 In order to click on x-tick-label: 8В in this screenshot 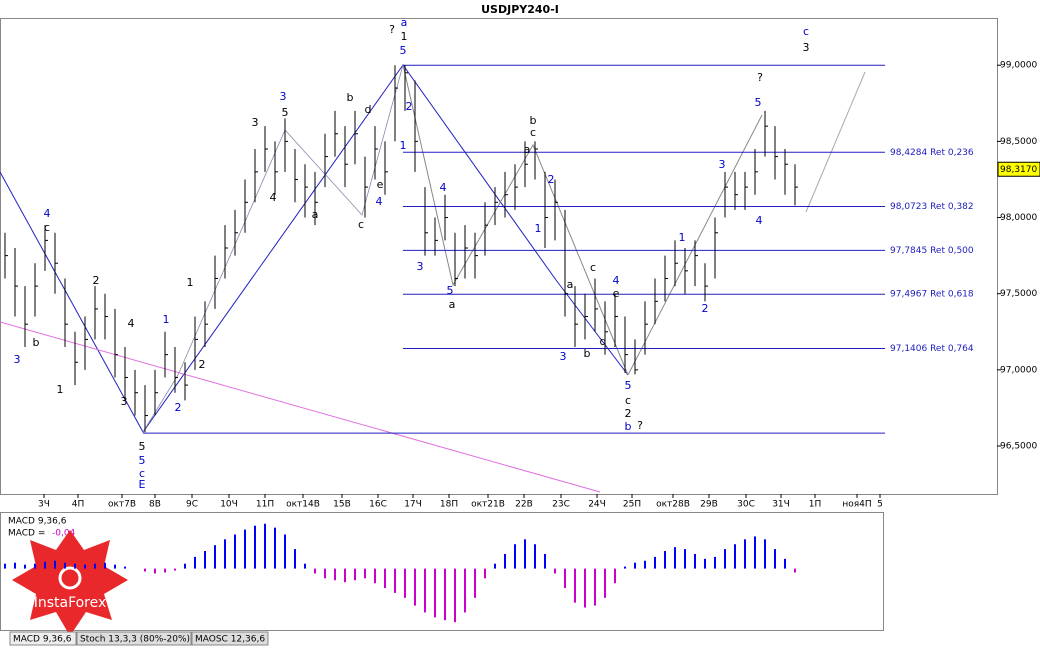, I will do `click(155, 505)`.